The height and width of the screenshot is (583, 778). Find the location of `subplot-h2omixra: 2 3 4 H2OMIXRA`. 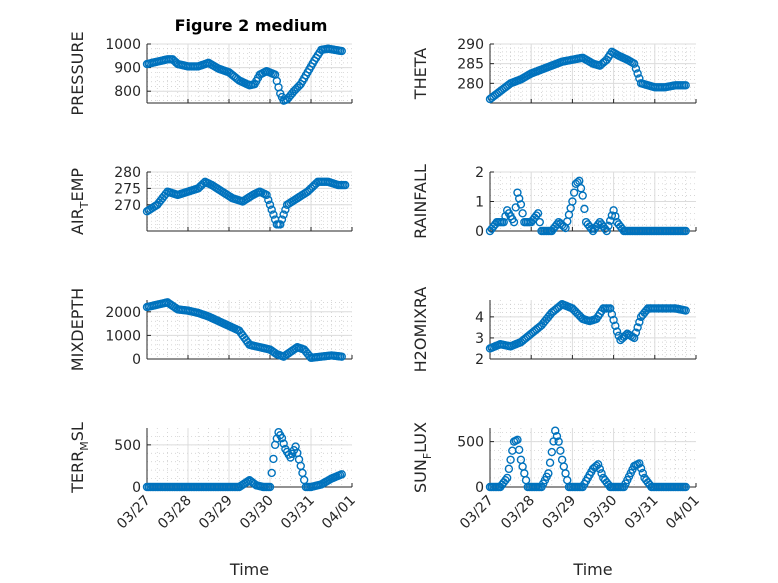

subplot-h2omixra: 2 3 4 H2OMIXRA is located at coordinates (554, 330).